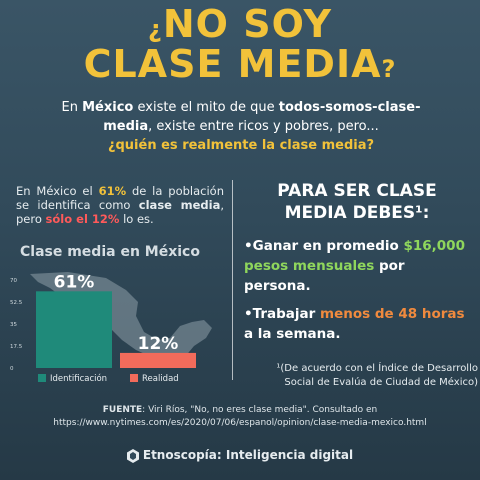 The height and width of the screenshot is (480, 480). I want to click on vertical-divider, so click(232, 280).